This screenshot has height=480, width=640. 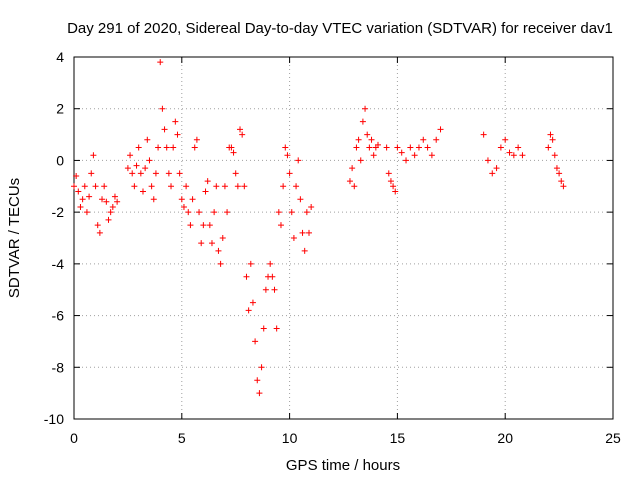 What do you see at coordinates (58, 316) in the screenshot?
I see `y-tick-label: -6` at bounding box center [58, 316].